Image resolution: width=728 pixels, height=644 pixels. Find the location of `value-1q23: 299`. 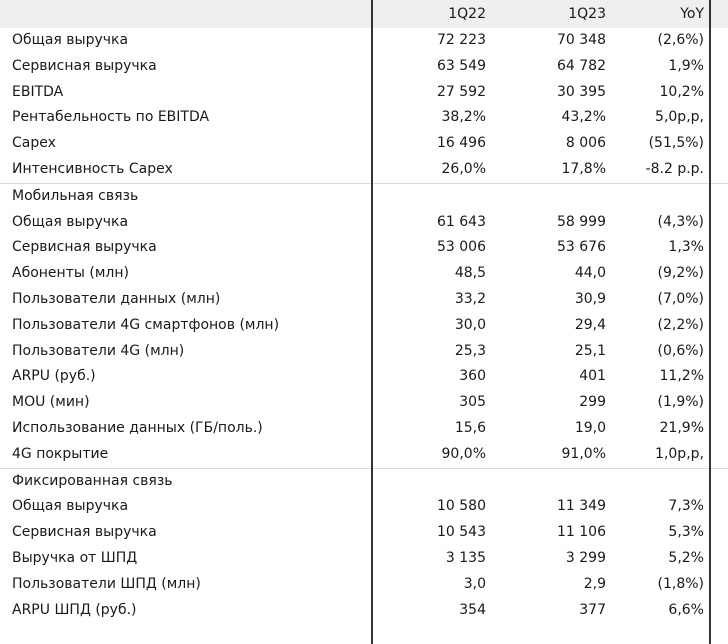

value-1q23: 299 is located at coordinates (592, 402).